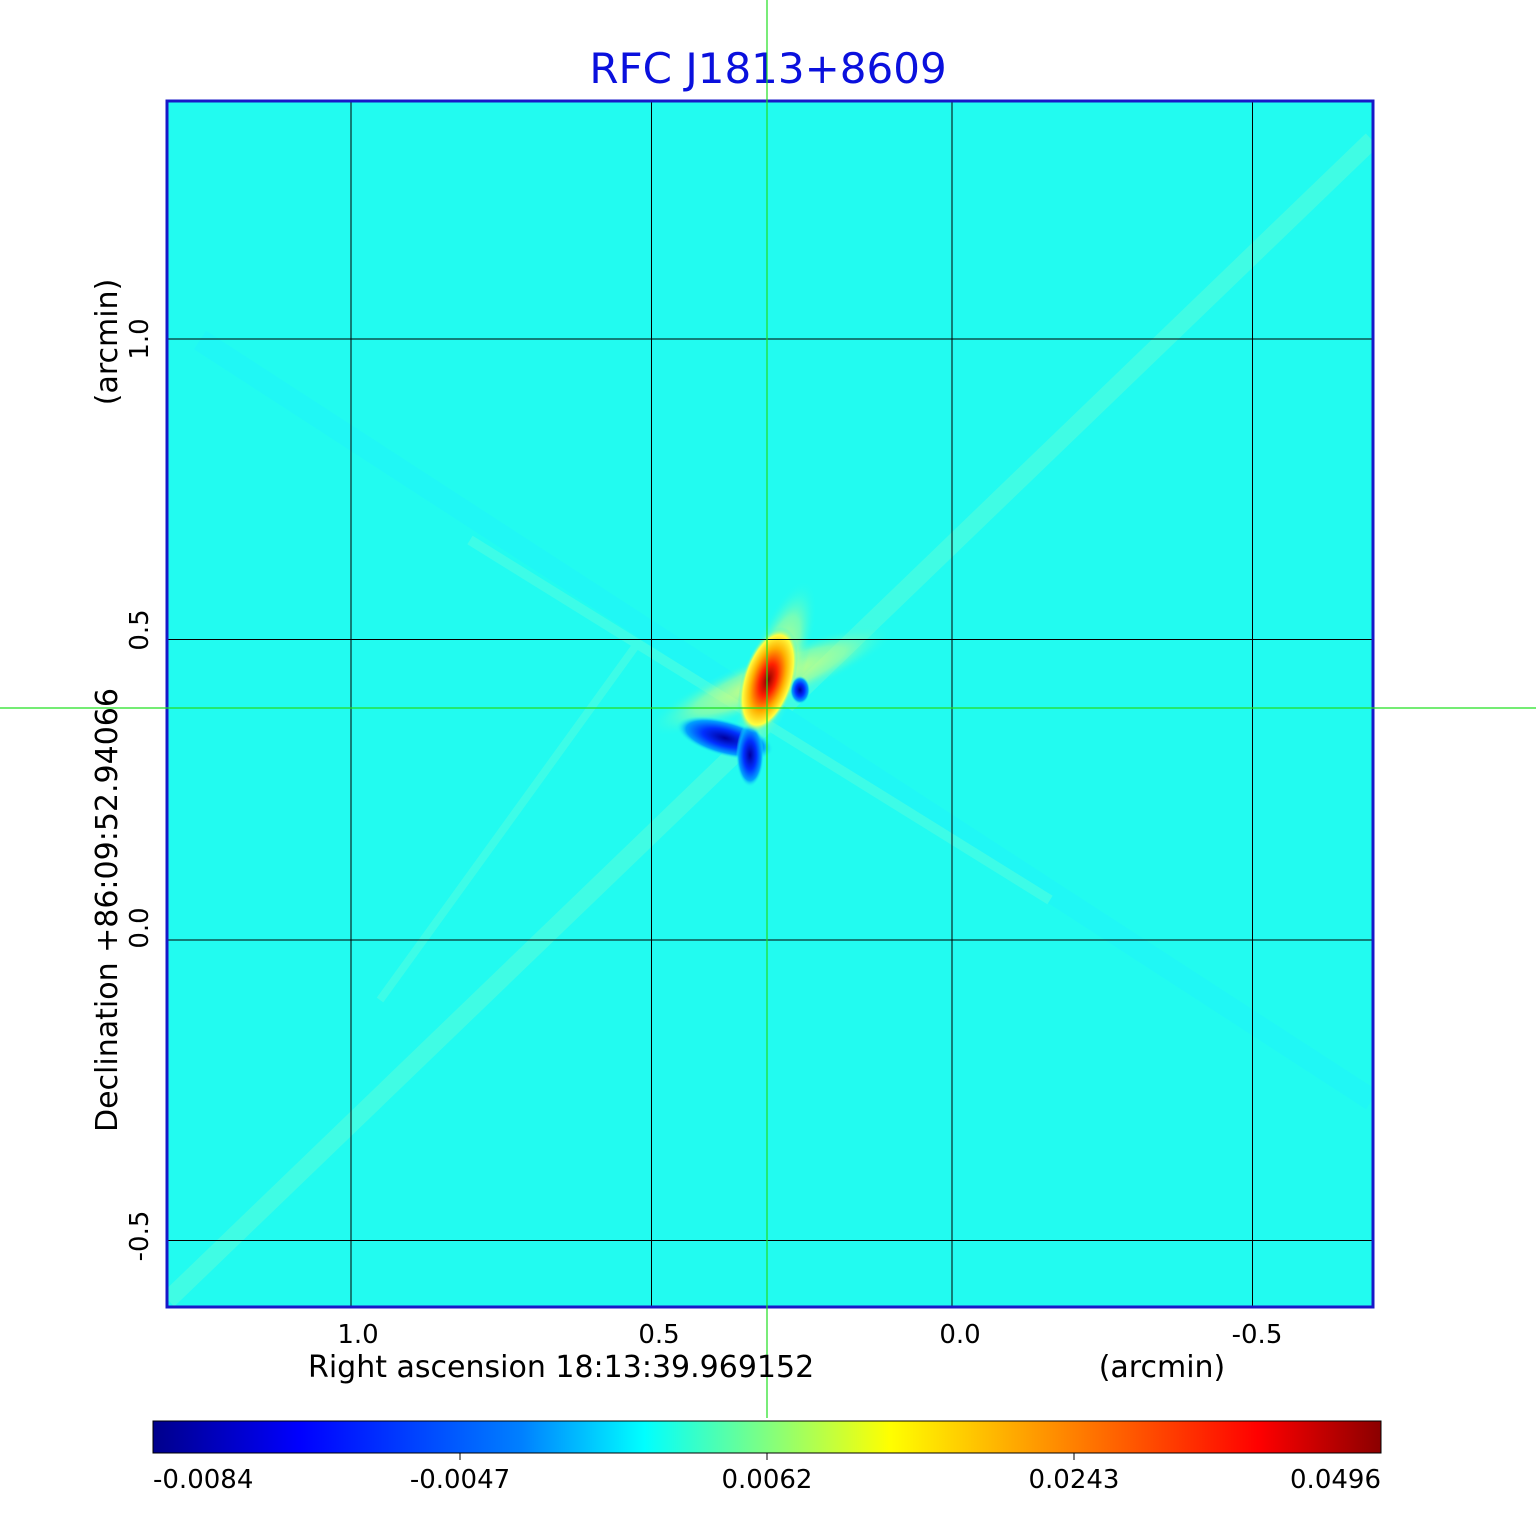 This screenshot has width=1536, height=1515. I want to click on colorbar-labels: -0.0084 -0.0047 0.0062 0.0243 0.0496, so click(767, 1480).